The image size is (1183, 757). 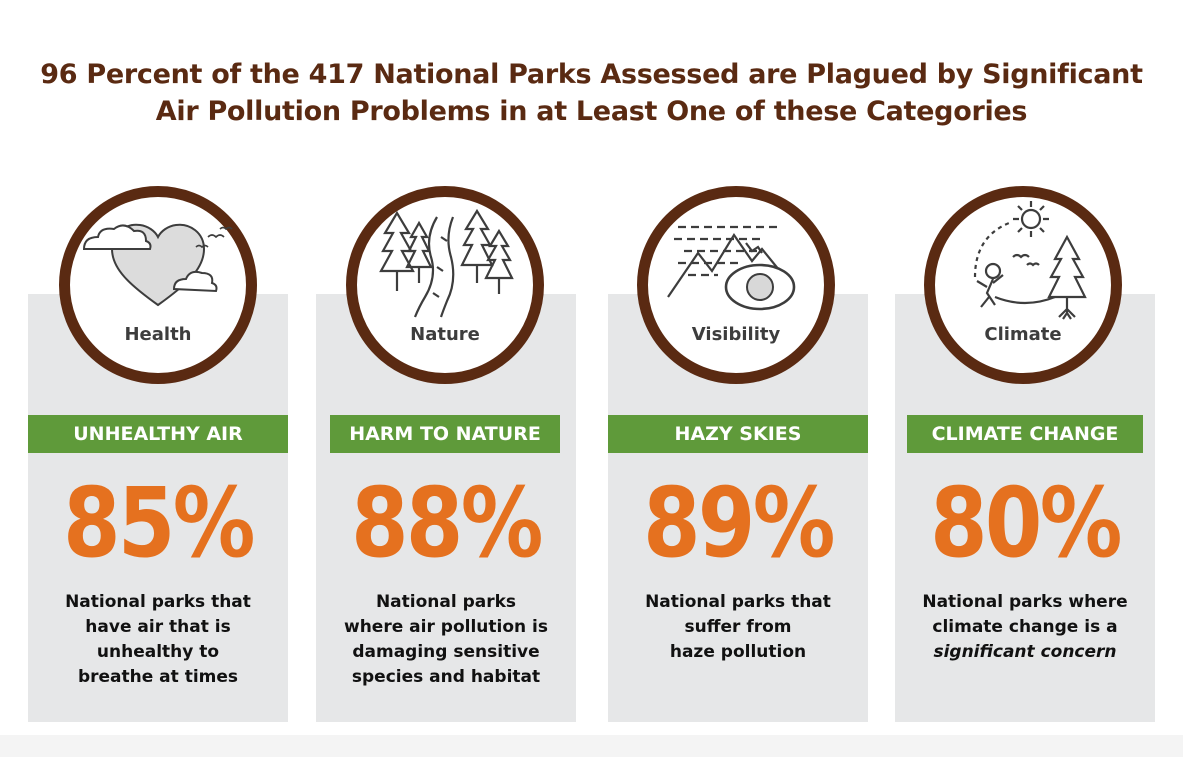 What do you see at coordinates (738, 652) in the screenshot?
I see `desc-line: haze pollution` at bounding box center [738, 652].